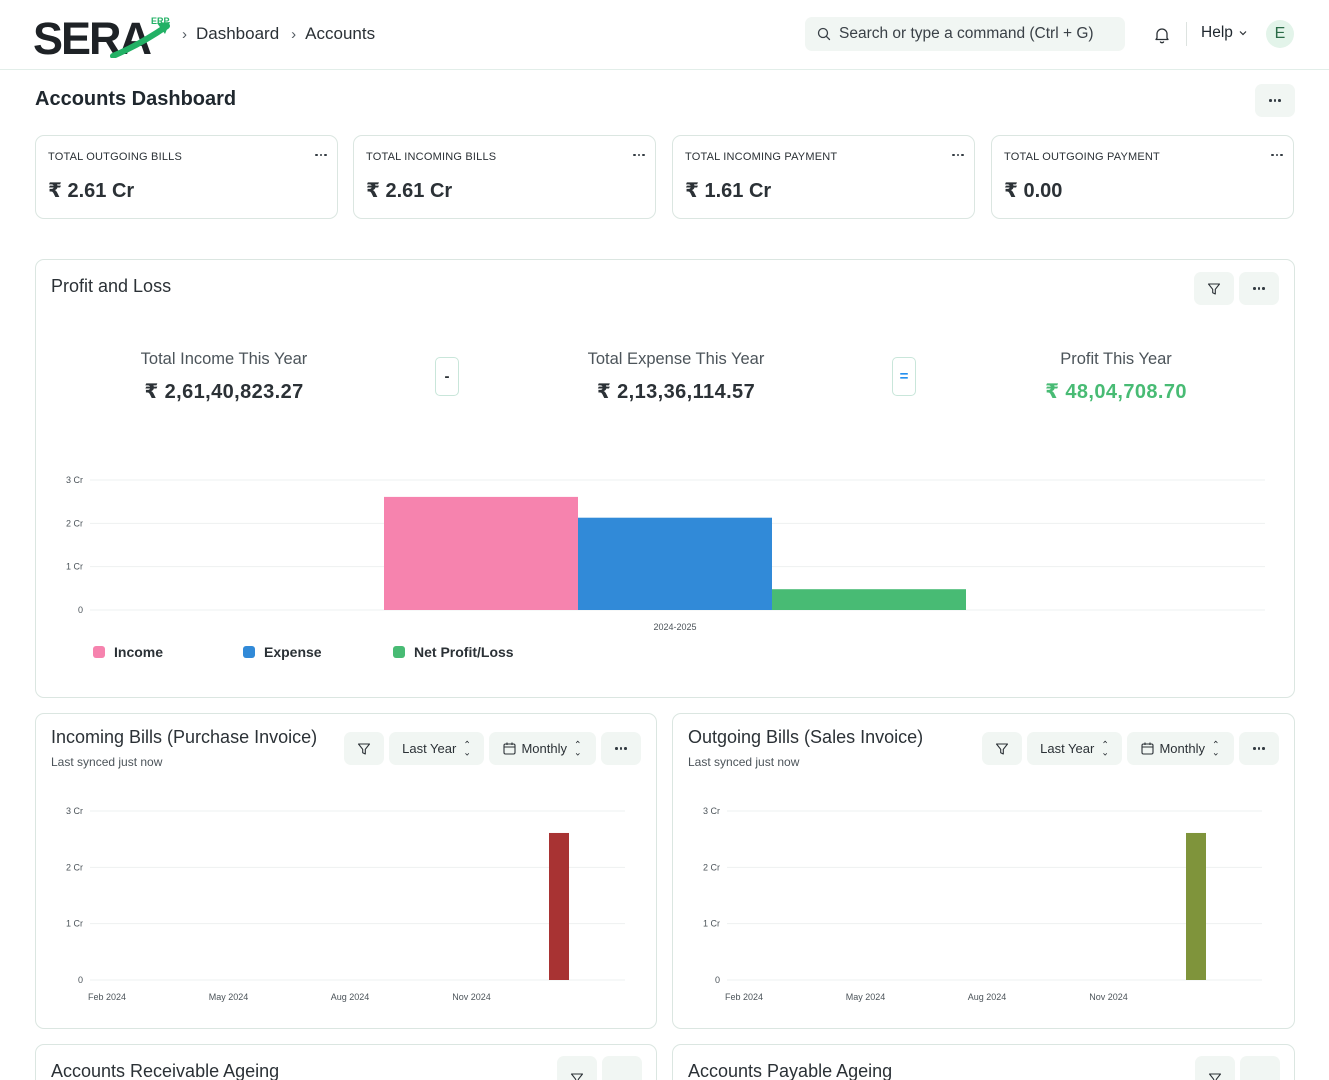  Describe the element at coordinates (806, 737) in the screenshot. I see `widget-title: Outgoing Bills (Sales Invoice)` at that location.